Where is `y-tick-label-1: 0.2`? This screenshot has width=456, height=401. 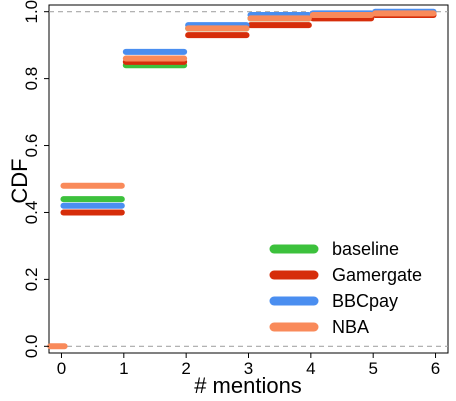
y-tick-label-1: 0.2 is located at coordinates (31, 280).